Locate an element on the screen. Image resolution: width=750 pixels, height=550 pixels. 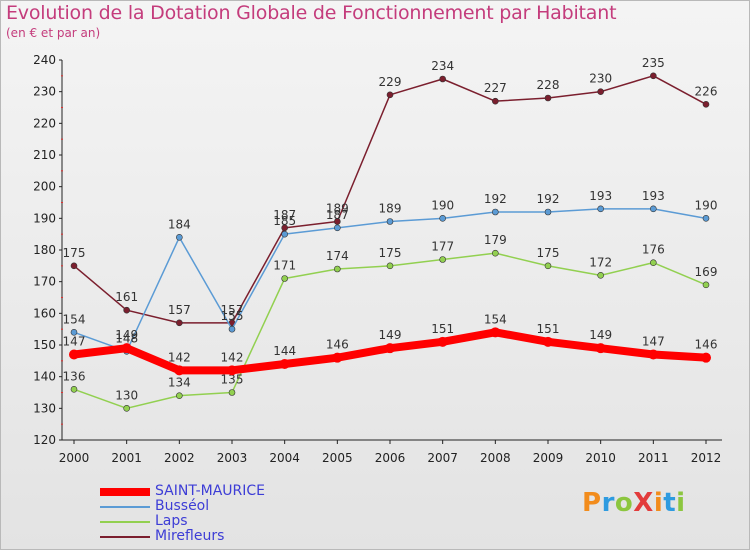
data-label: 177 is located at coordinates (442, 247).